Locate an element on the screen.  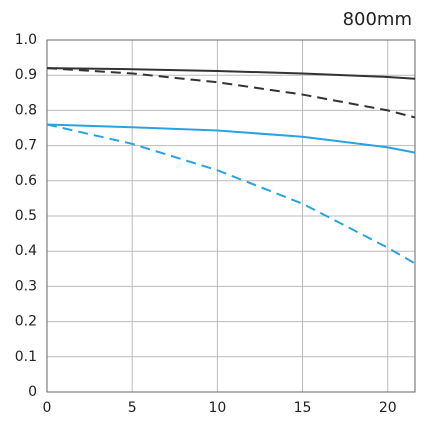
y-tick-label: 0.9 is located at coordinates (26, 75).